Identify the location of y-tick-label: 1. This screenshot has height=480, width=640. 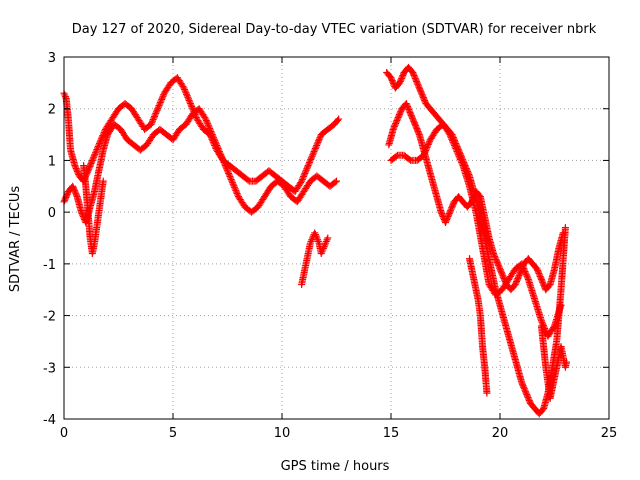
(52, 161).